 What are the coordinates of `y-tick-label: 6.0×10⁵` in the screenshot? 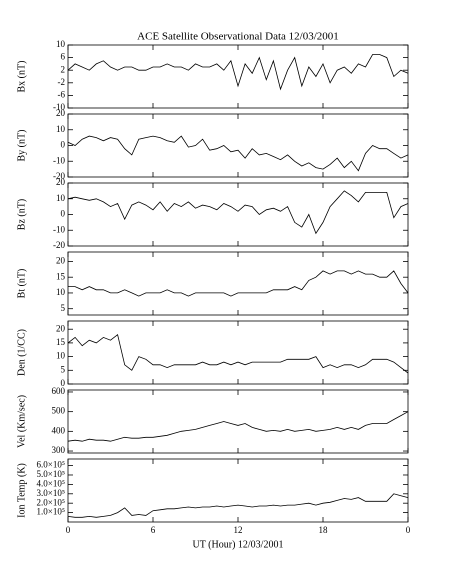 It's located at (51, 465).